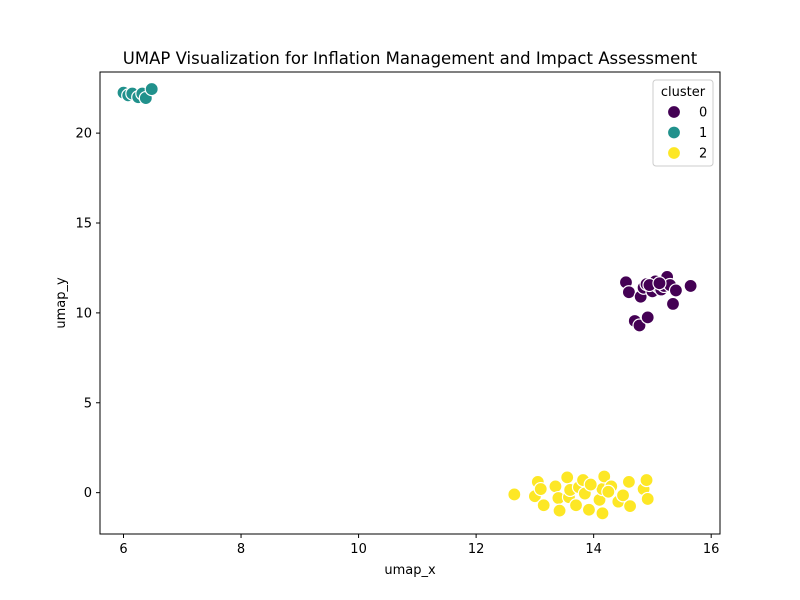 The image size is (800, 600). Describe the element at coordinates (703, 154) in the screenshot. I see `legend-label-2: 2` at that location.